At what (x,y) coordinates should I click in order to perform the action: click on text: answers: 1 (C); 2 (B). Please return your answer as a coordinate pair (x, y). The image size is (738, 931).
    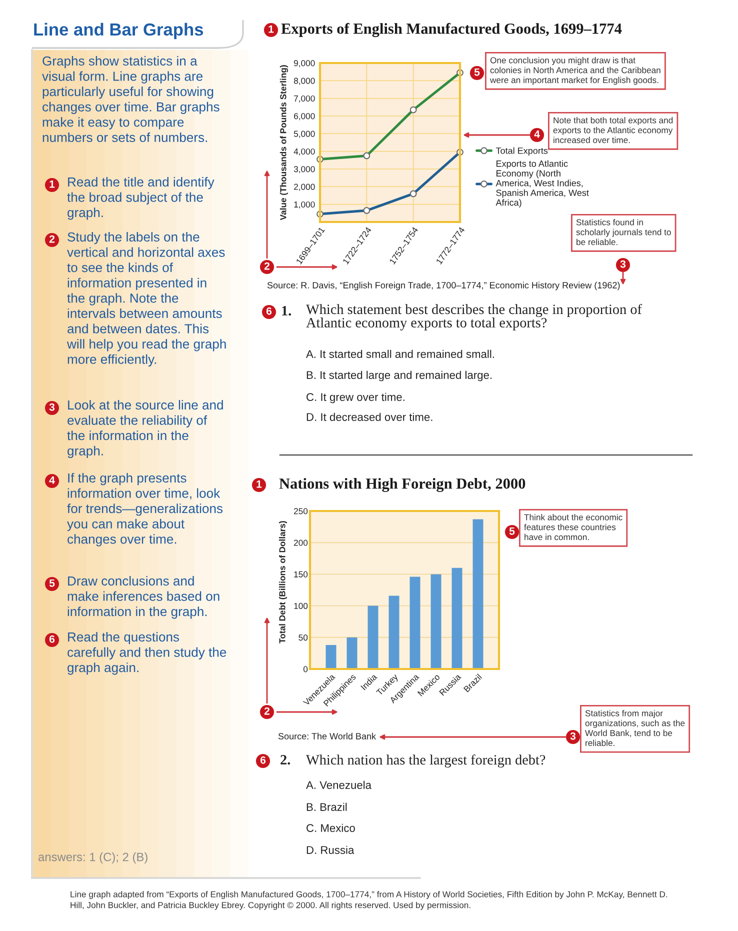
    Looking at the image, I should click on (93, 858).